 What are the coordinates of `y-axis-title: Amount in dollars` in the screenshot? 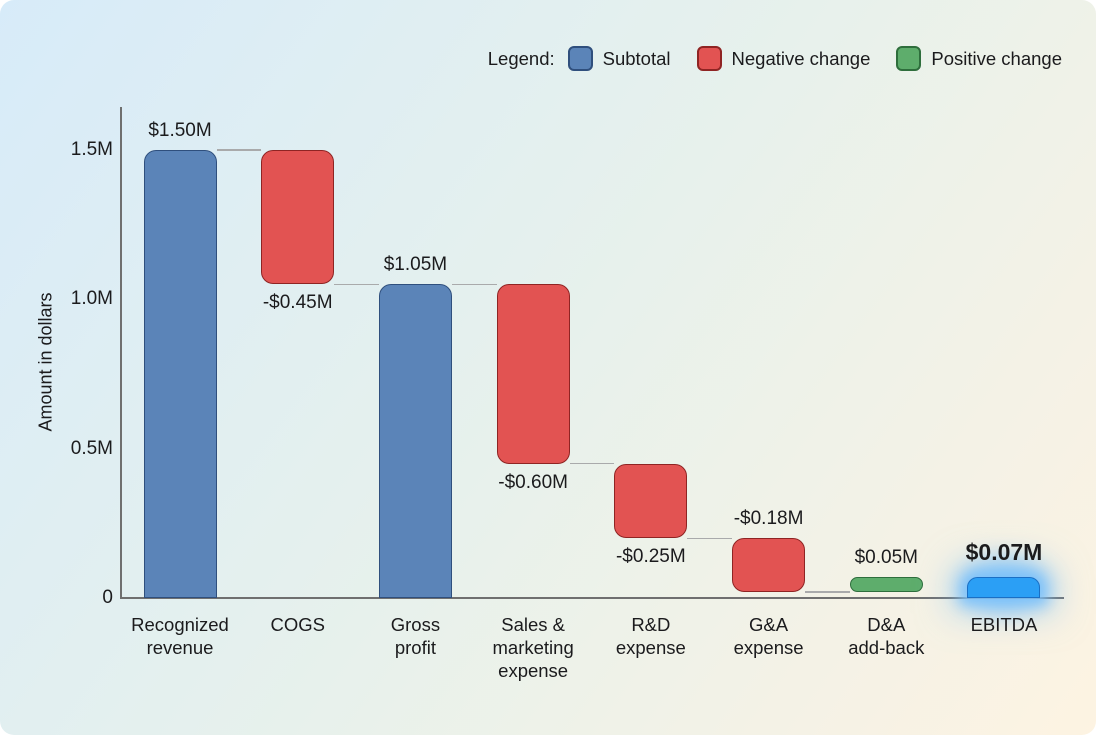 It's located at (45, 362).